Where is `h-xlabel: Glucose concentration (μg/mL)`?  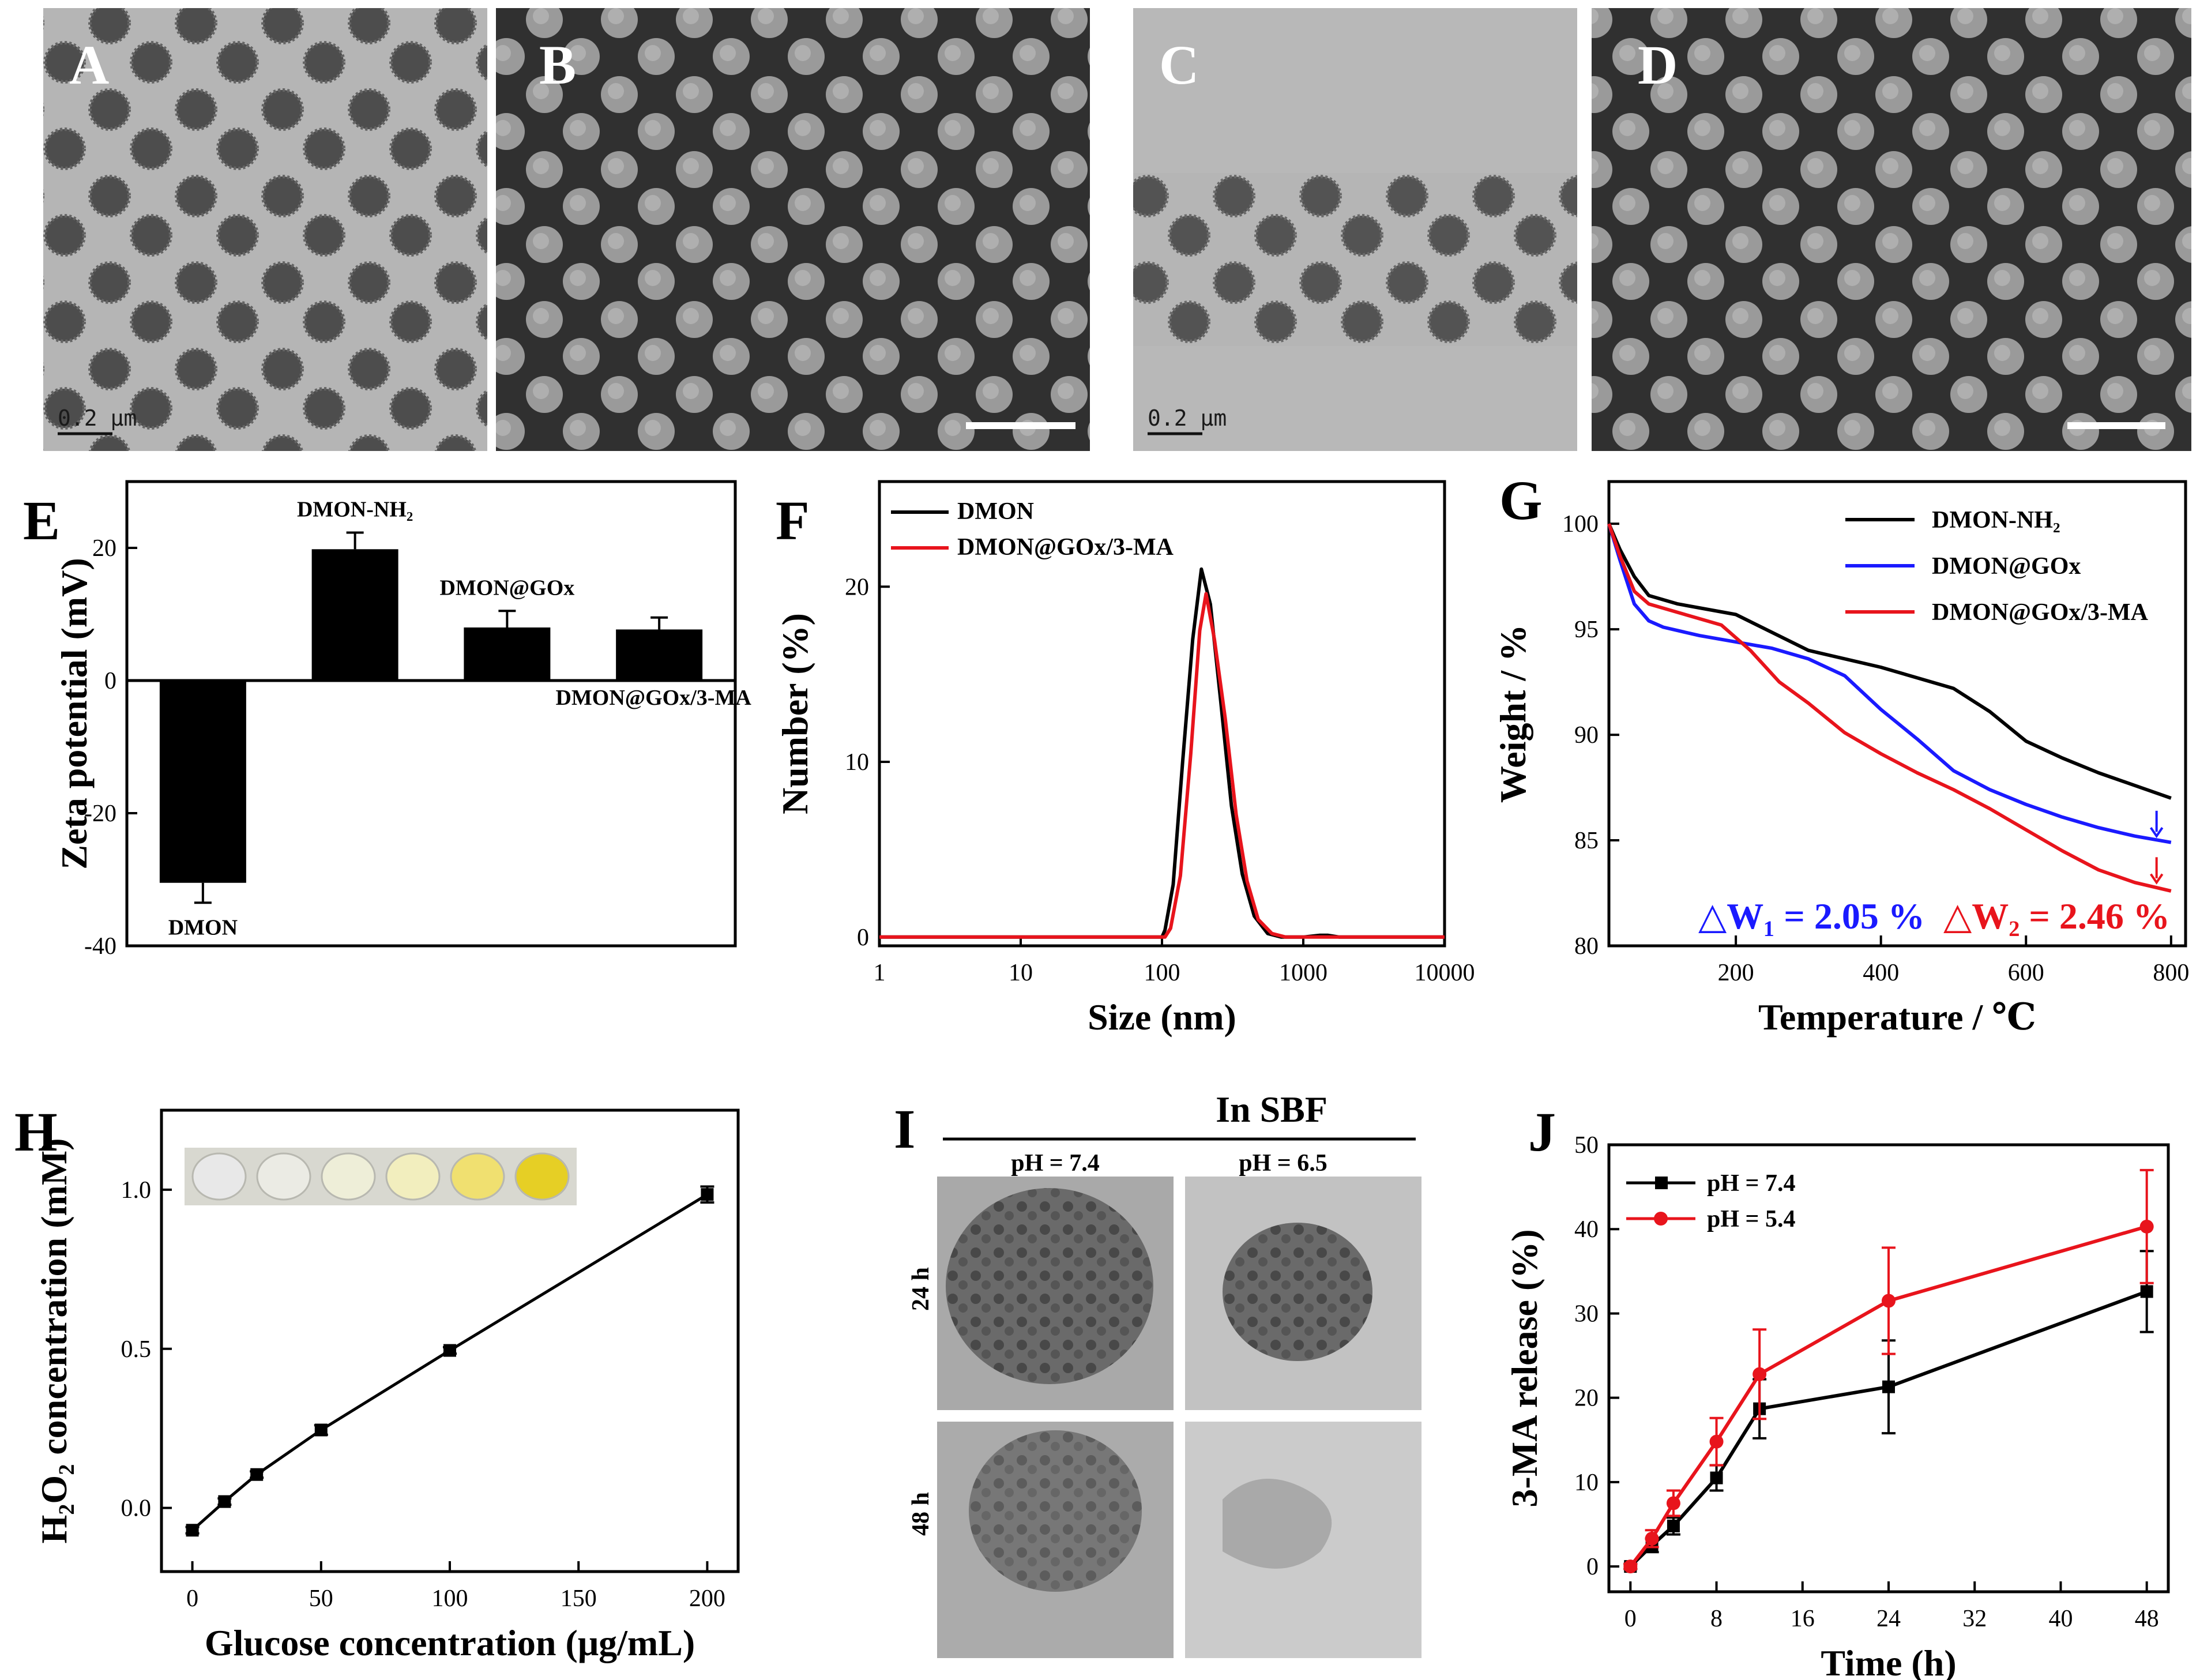 h-xlabel: Glucose concentration (μg/mL) is located at coordinates (450, 1642).